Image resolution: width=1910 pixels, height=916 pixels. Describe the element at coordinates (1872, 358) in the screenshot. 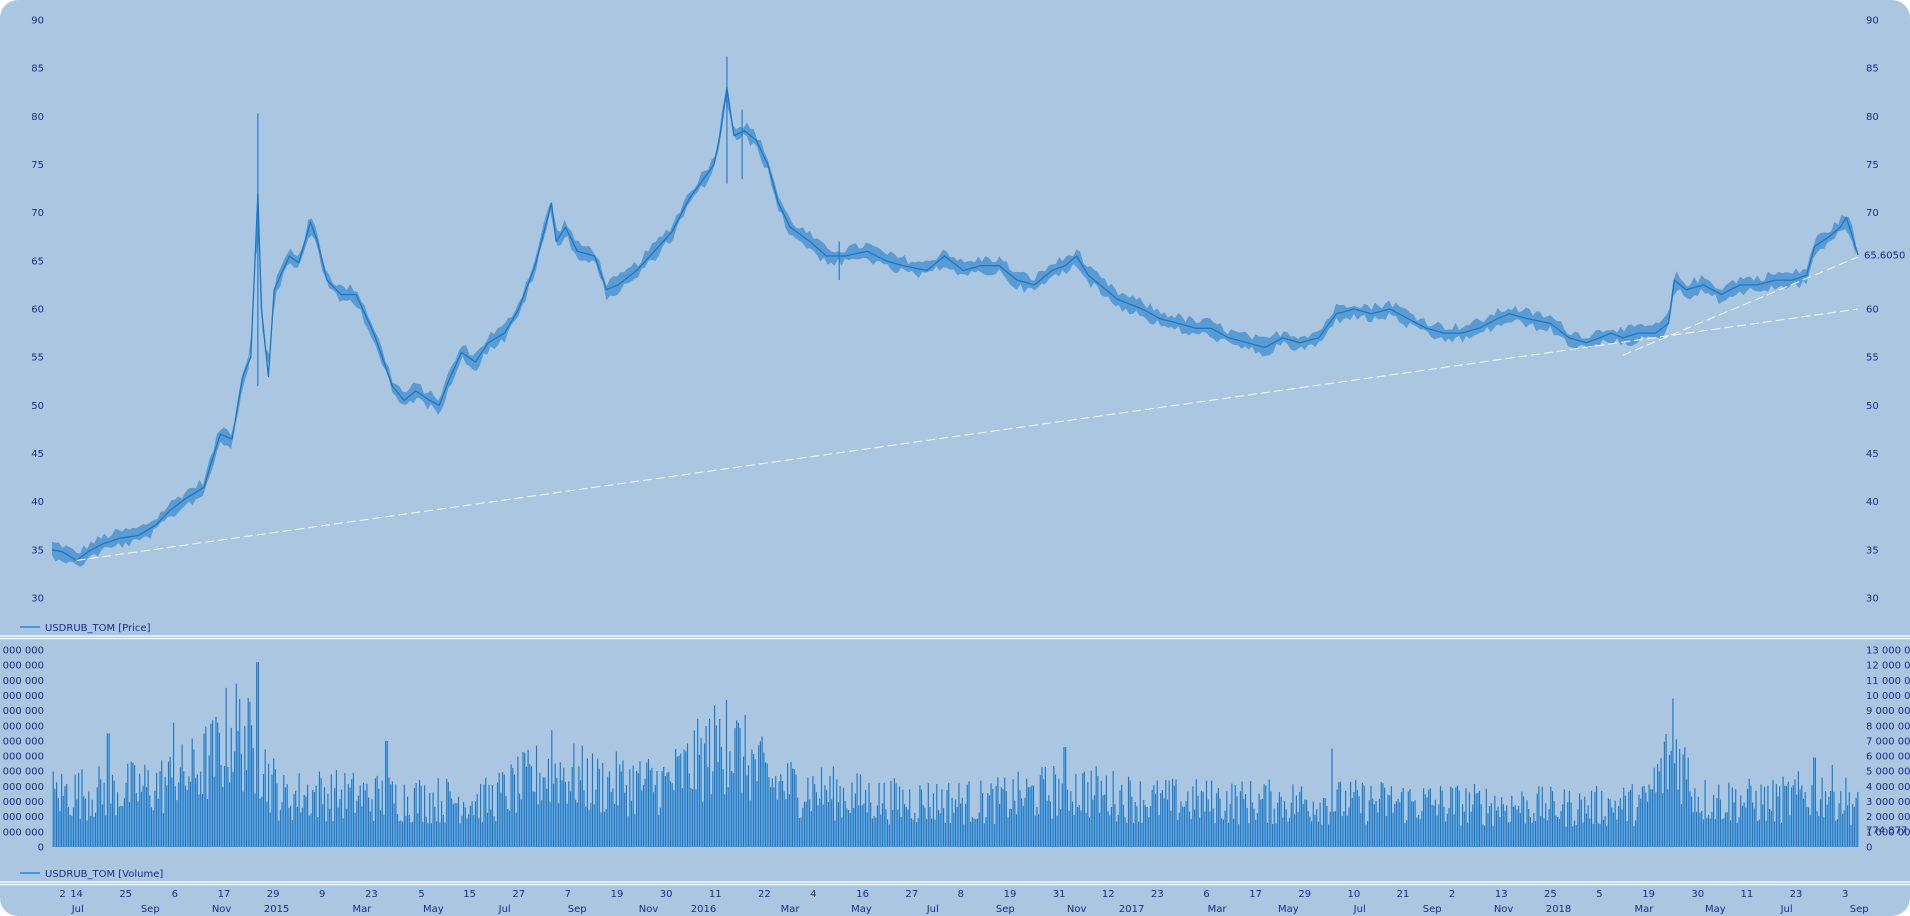

I see `price-tick-right: 55` at that location.